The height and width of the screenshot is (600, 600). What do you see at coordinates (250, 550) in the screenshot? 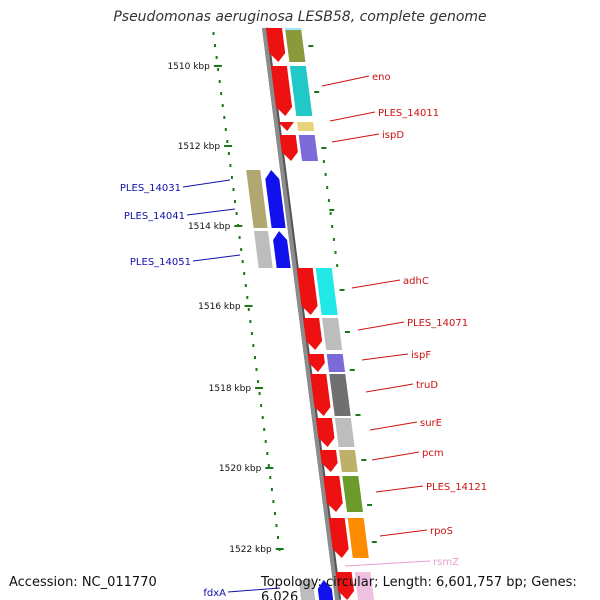
I see `scale-tick-label: 1522 kbp` at bounding box center [250, 550].